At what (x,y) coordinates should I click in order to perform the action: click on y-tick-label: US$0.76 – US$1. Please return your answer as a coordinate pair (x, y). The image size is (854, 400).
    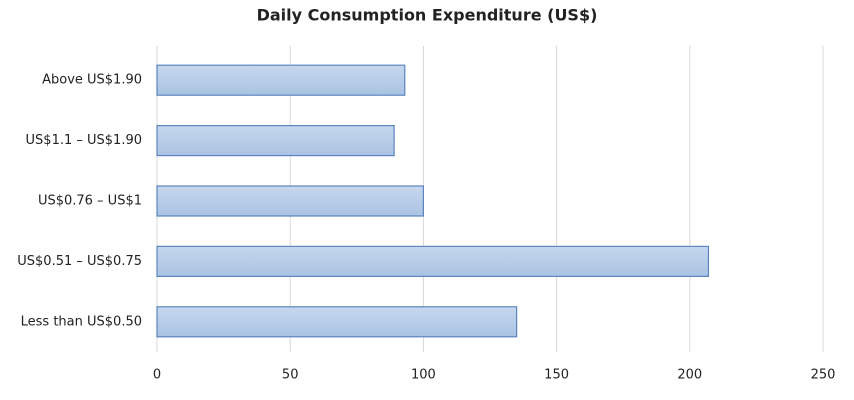
    Looking at the image, I should click on (90, 201).